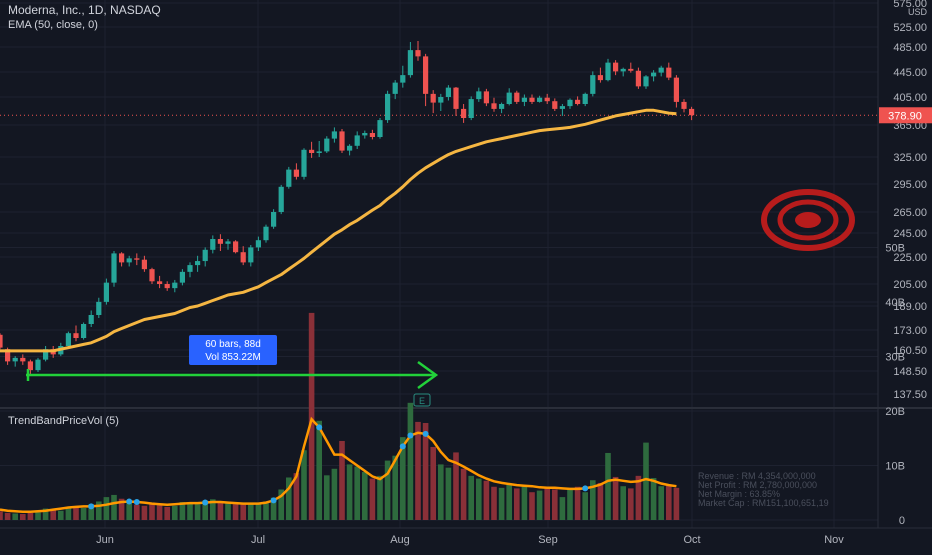  Describe the element at coordinates (422, 400) in the screenshot. I see `earnings-marker` at that location.